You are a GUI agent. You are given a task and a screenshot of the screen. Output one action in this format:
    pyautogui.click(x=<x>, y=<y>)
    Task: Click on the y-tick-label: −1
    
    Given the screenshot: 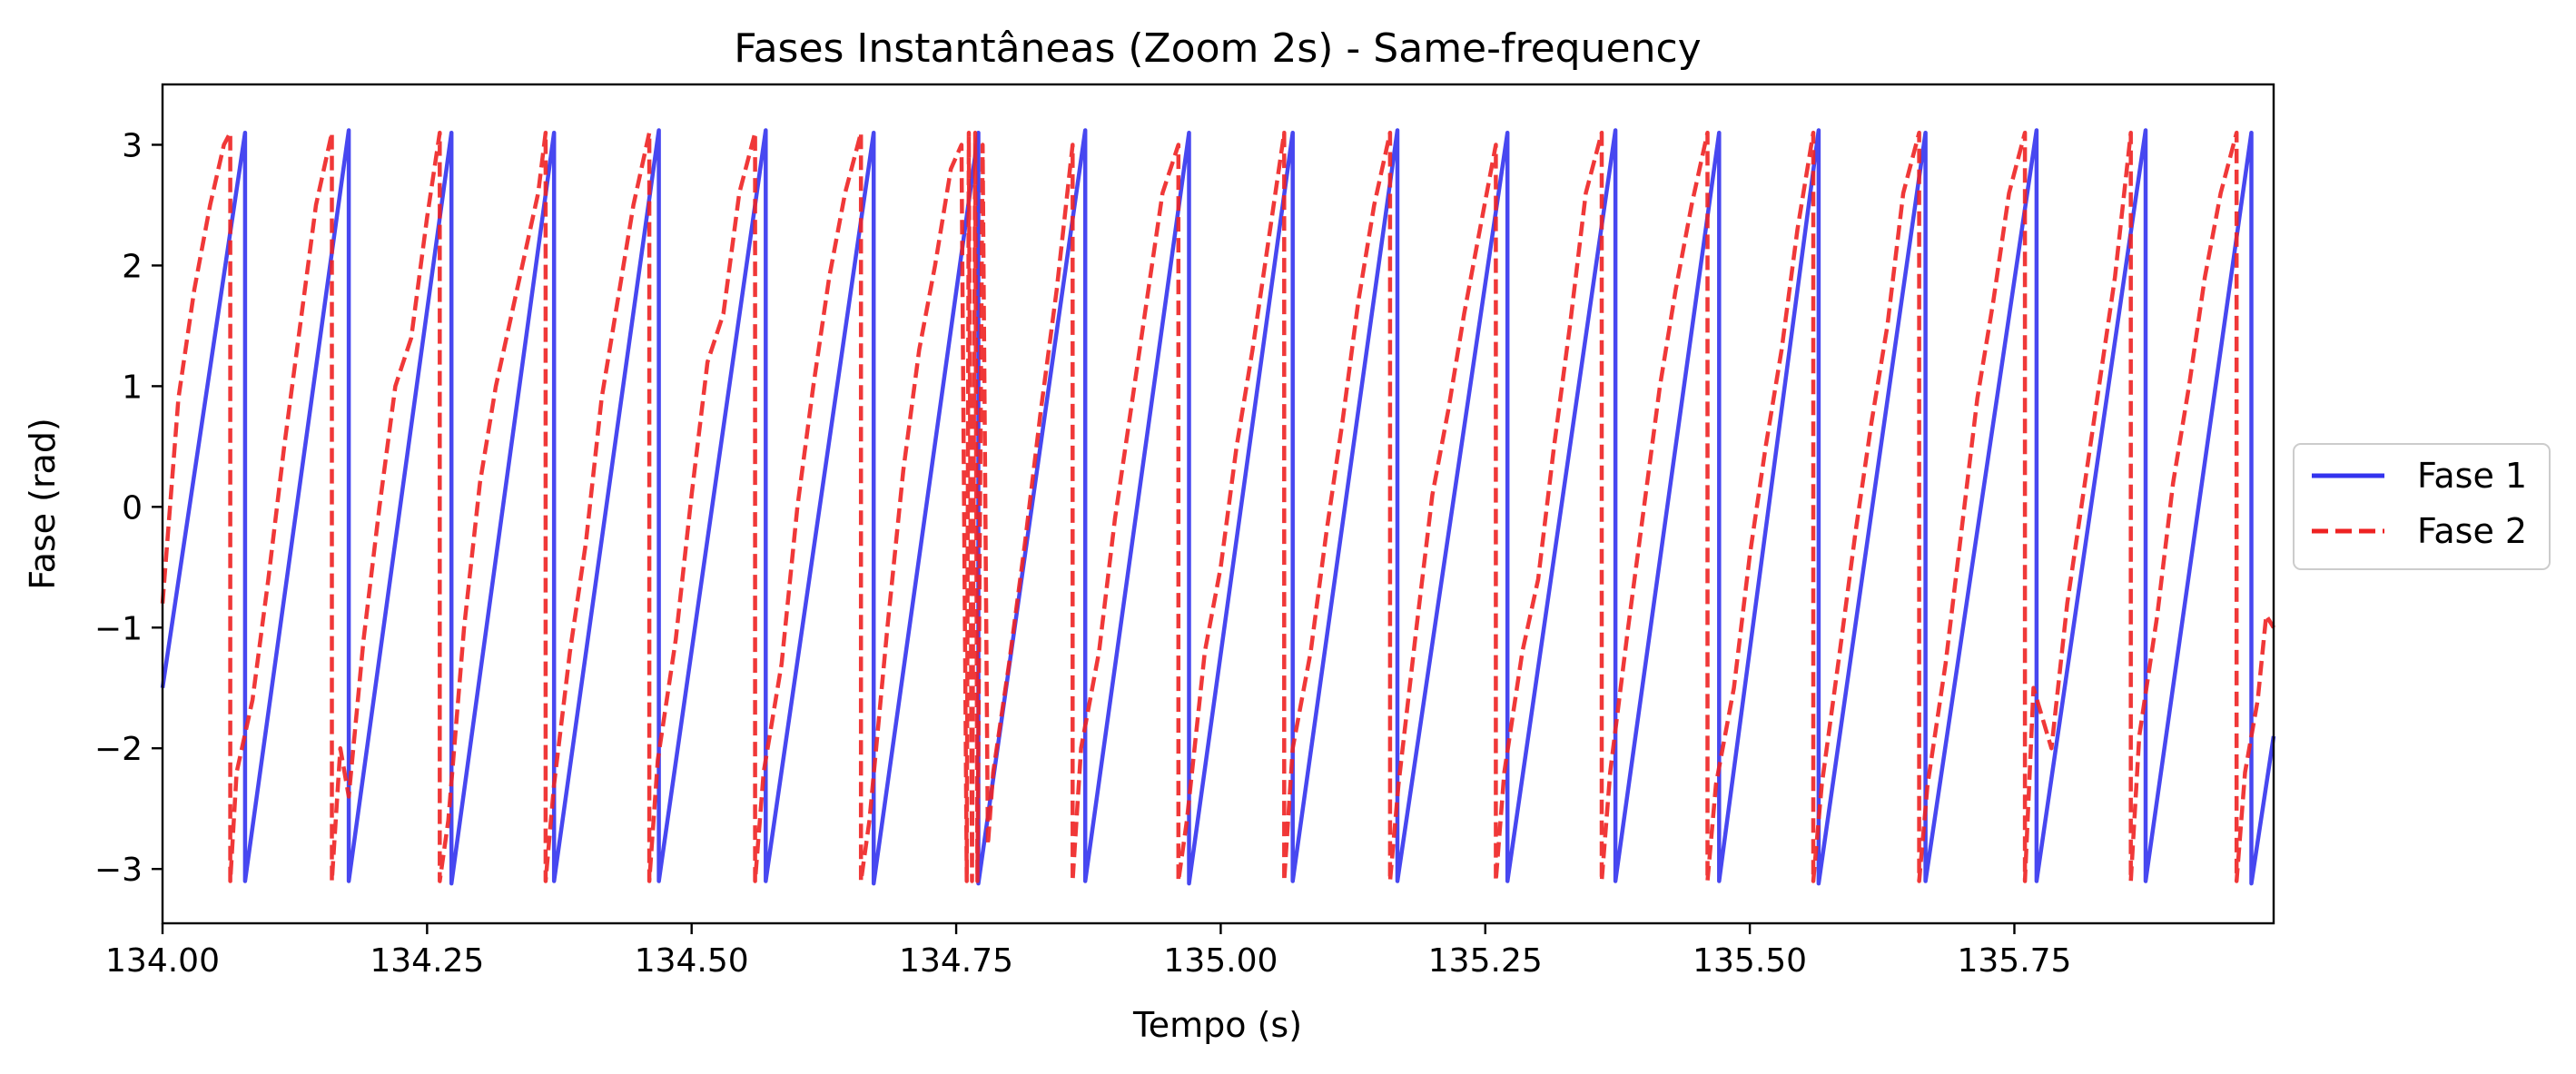 What is the action you would take?
    pyautogui.click(x=118, y=629)
    